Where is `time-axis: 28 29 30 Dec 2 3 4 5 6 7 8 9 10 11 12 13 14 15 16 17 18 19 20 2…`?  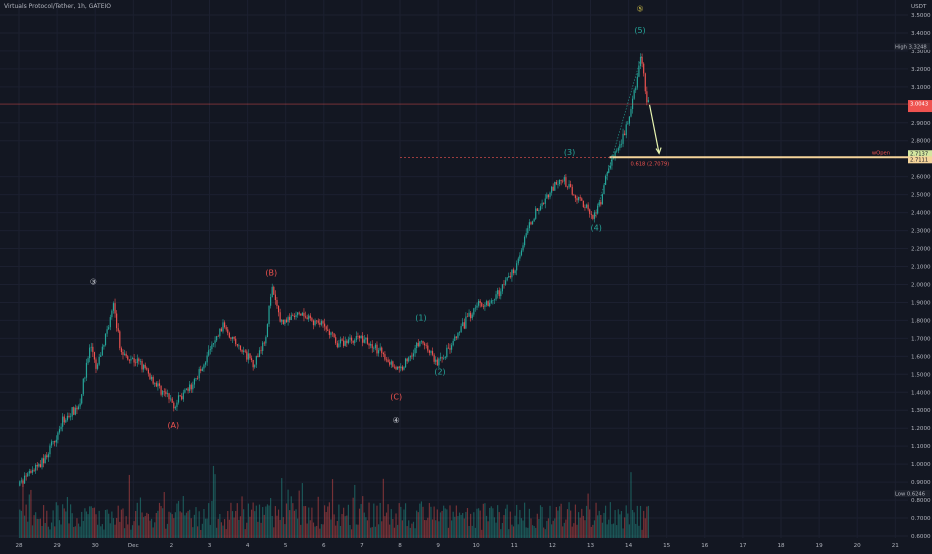 time-axis: 28 29 30 Dec 2 3 4 5 6 7 8 9 10 11 12 13 14 15 16 17 18 19 20 2… is located at coordinates (466, 544).